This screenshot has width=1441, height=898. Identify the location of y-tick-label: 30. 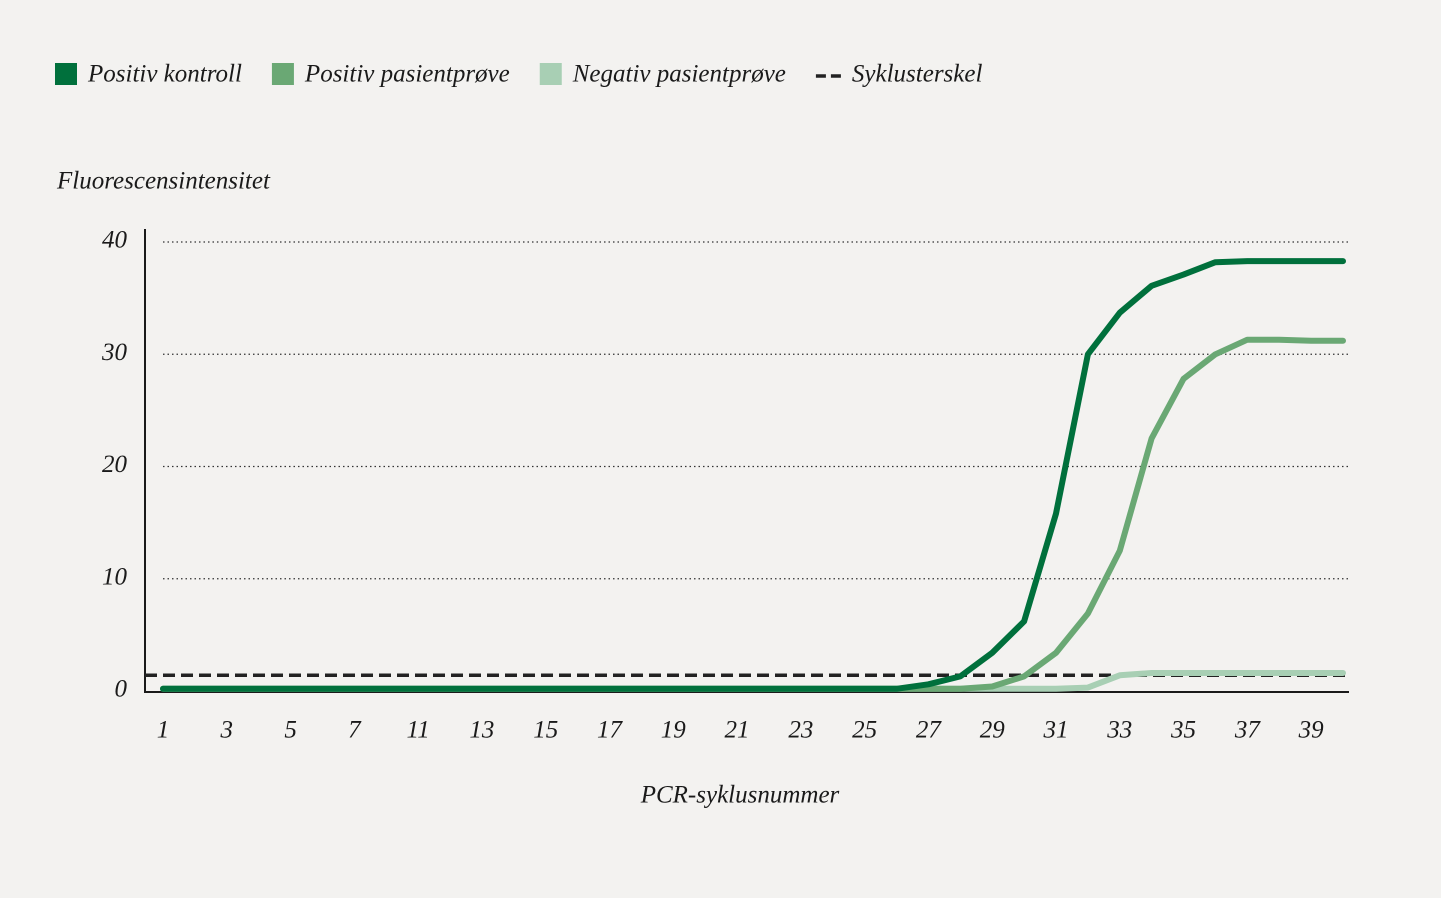
(114, 352).